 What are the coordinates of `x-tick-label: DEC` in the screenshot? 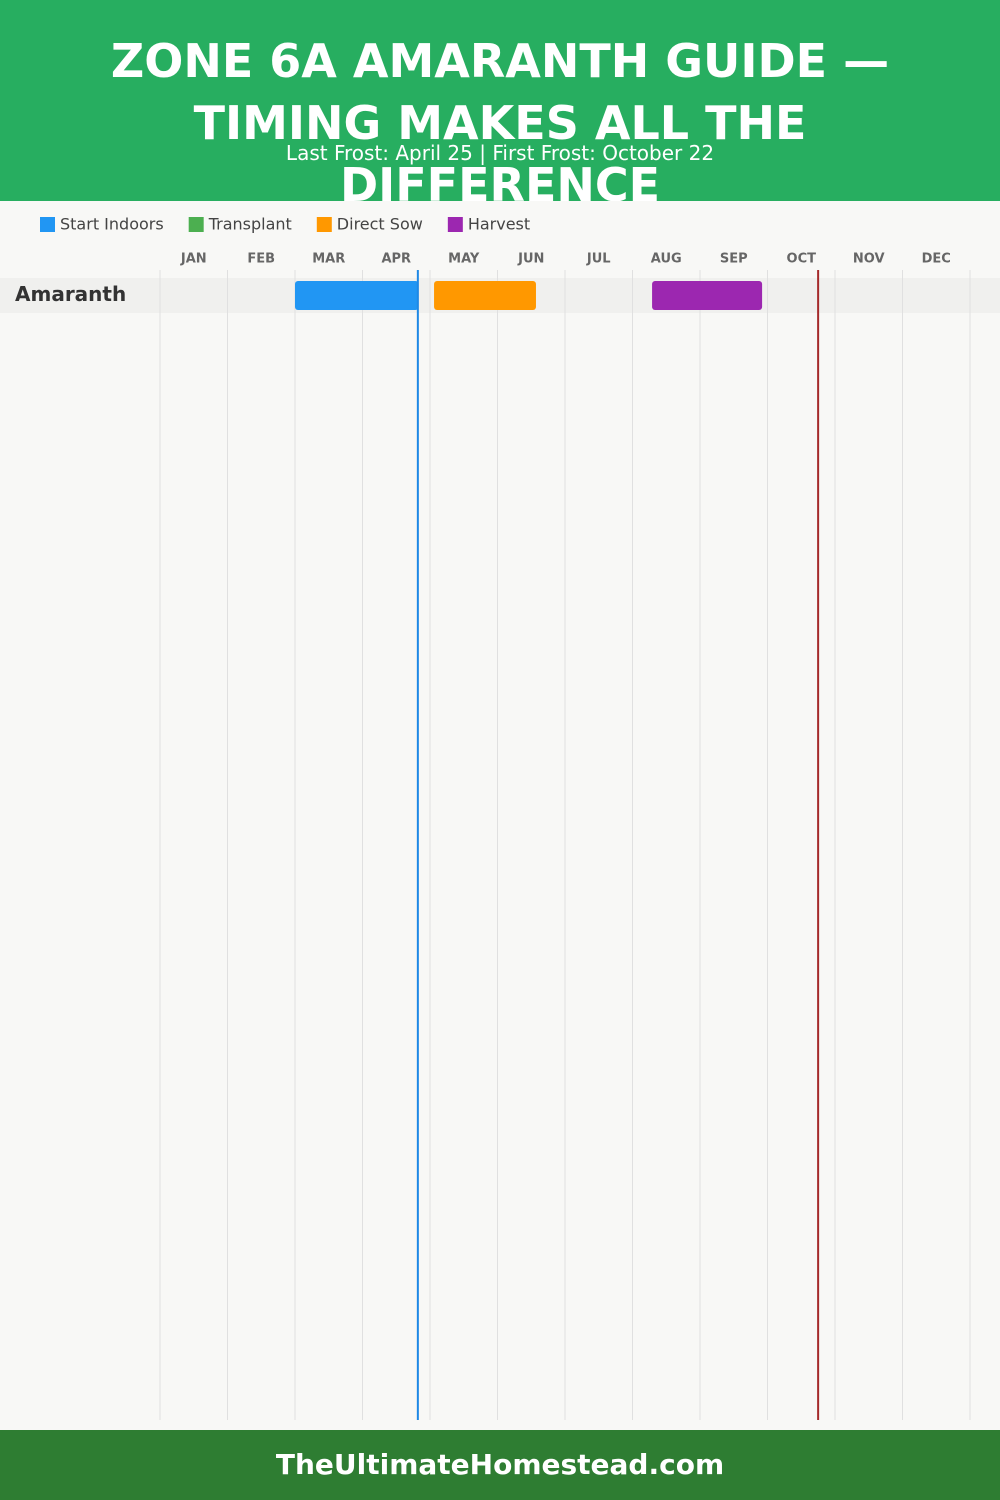 It's located at (936, 259).